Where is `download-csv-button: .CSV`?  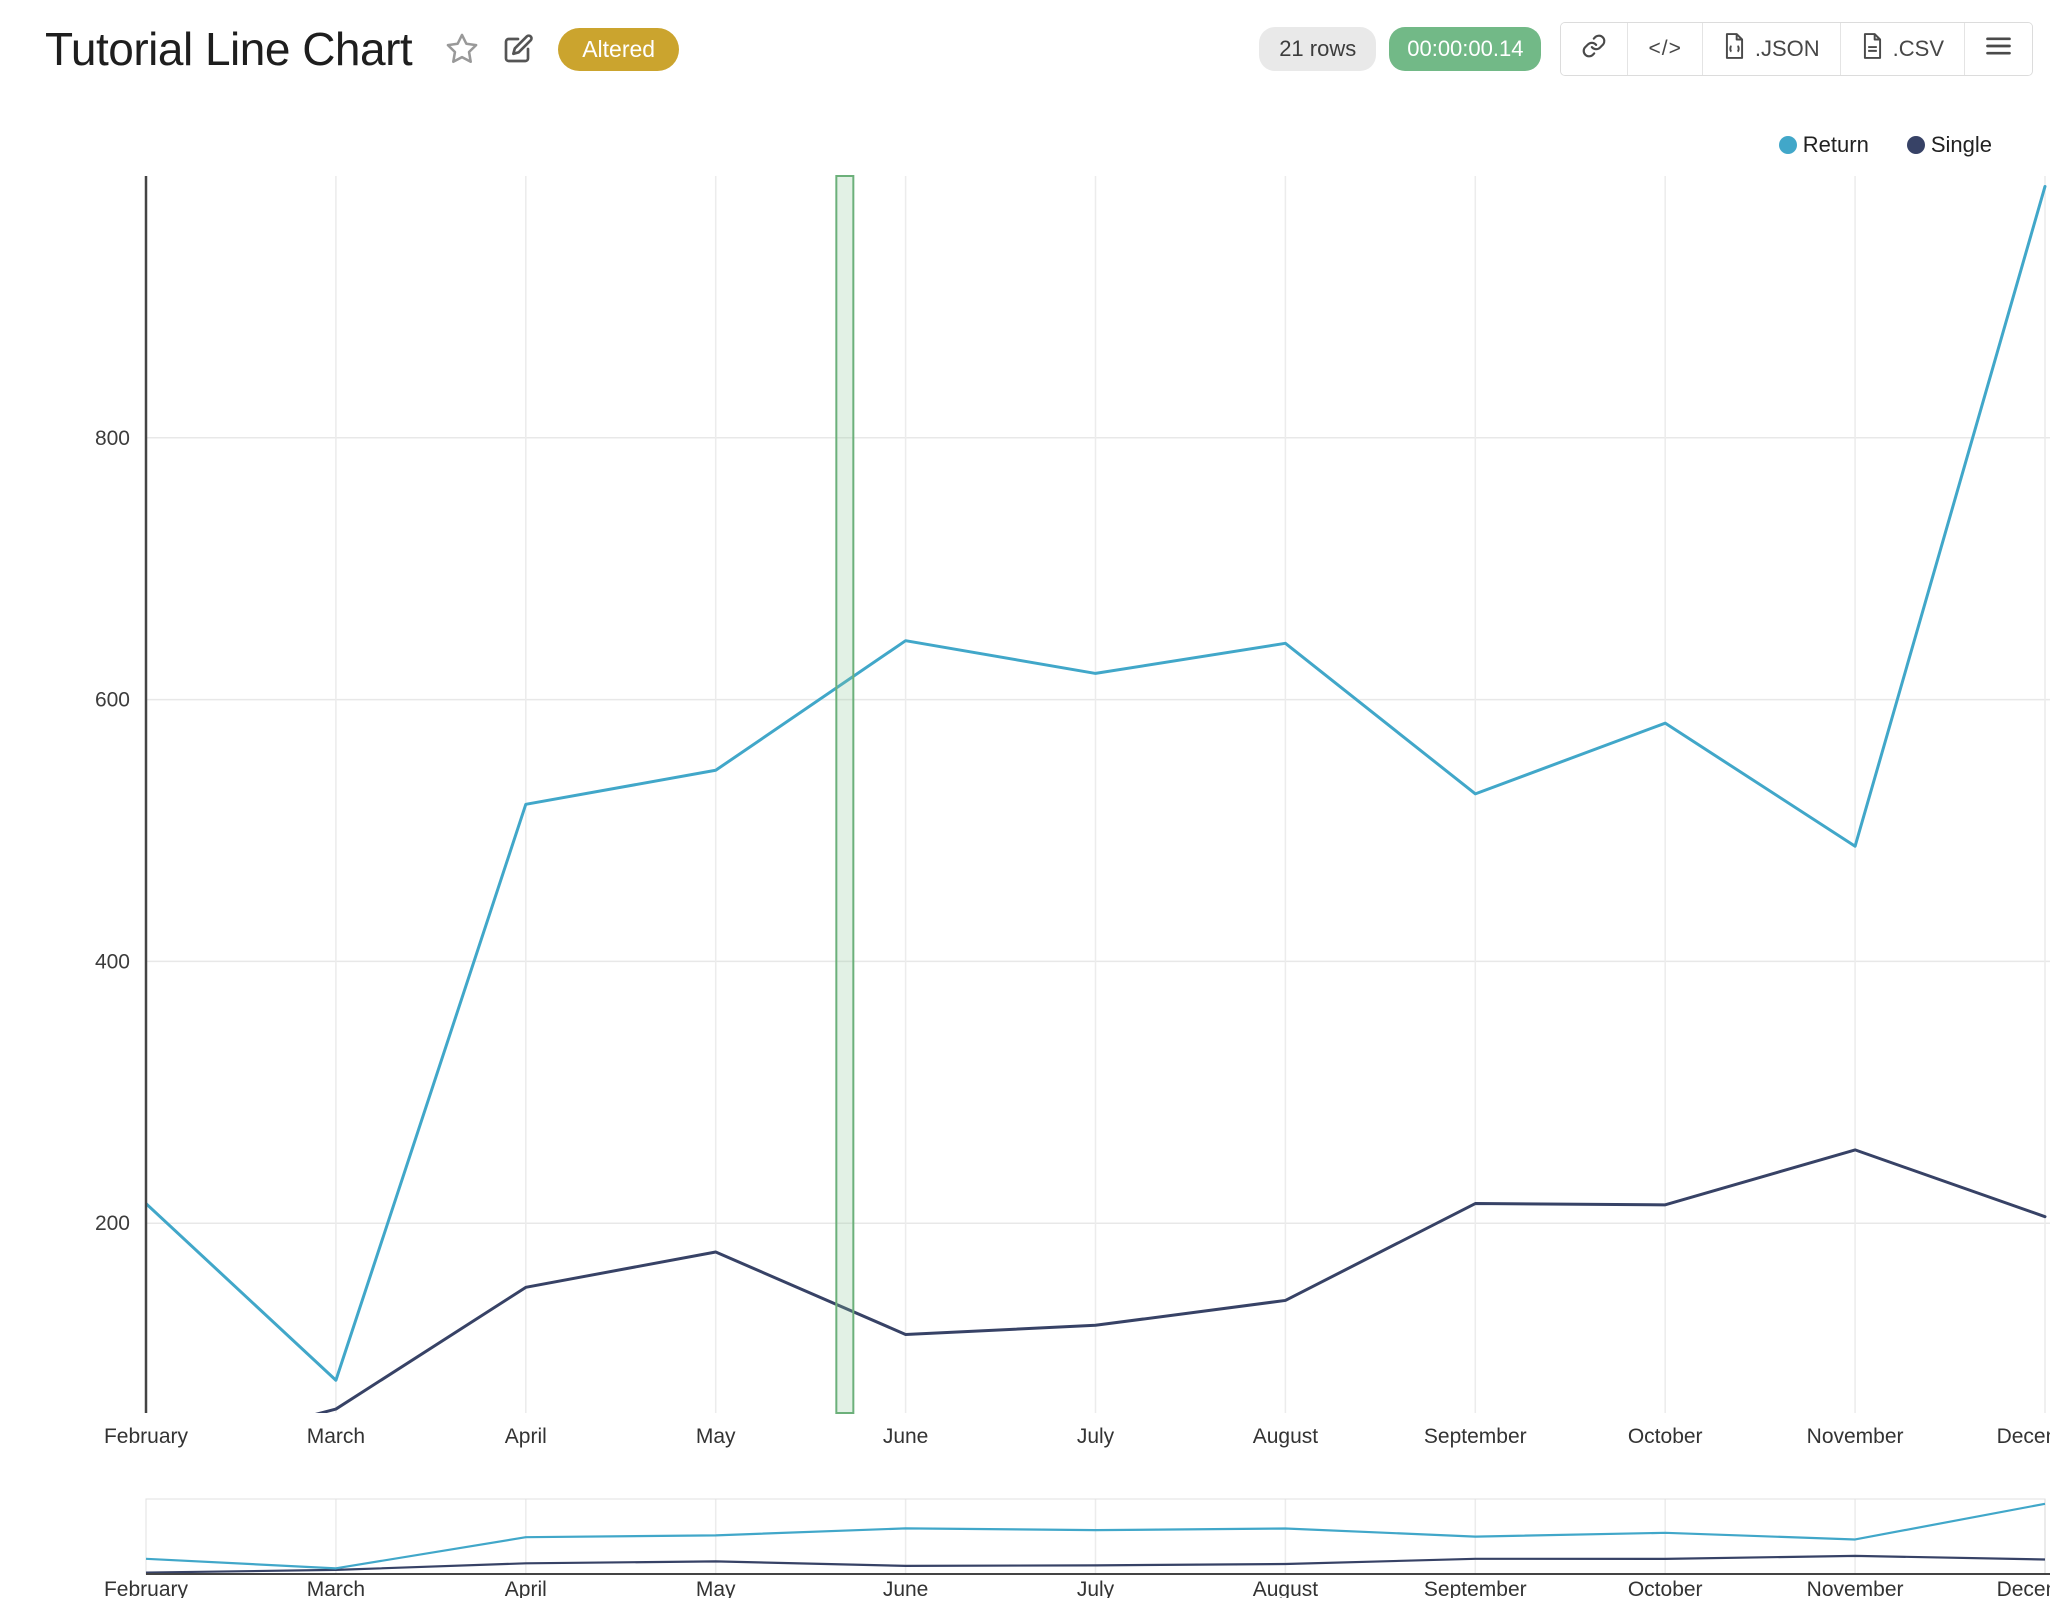
download-csv-button: .CSV is located at coordinates (1901, 49).